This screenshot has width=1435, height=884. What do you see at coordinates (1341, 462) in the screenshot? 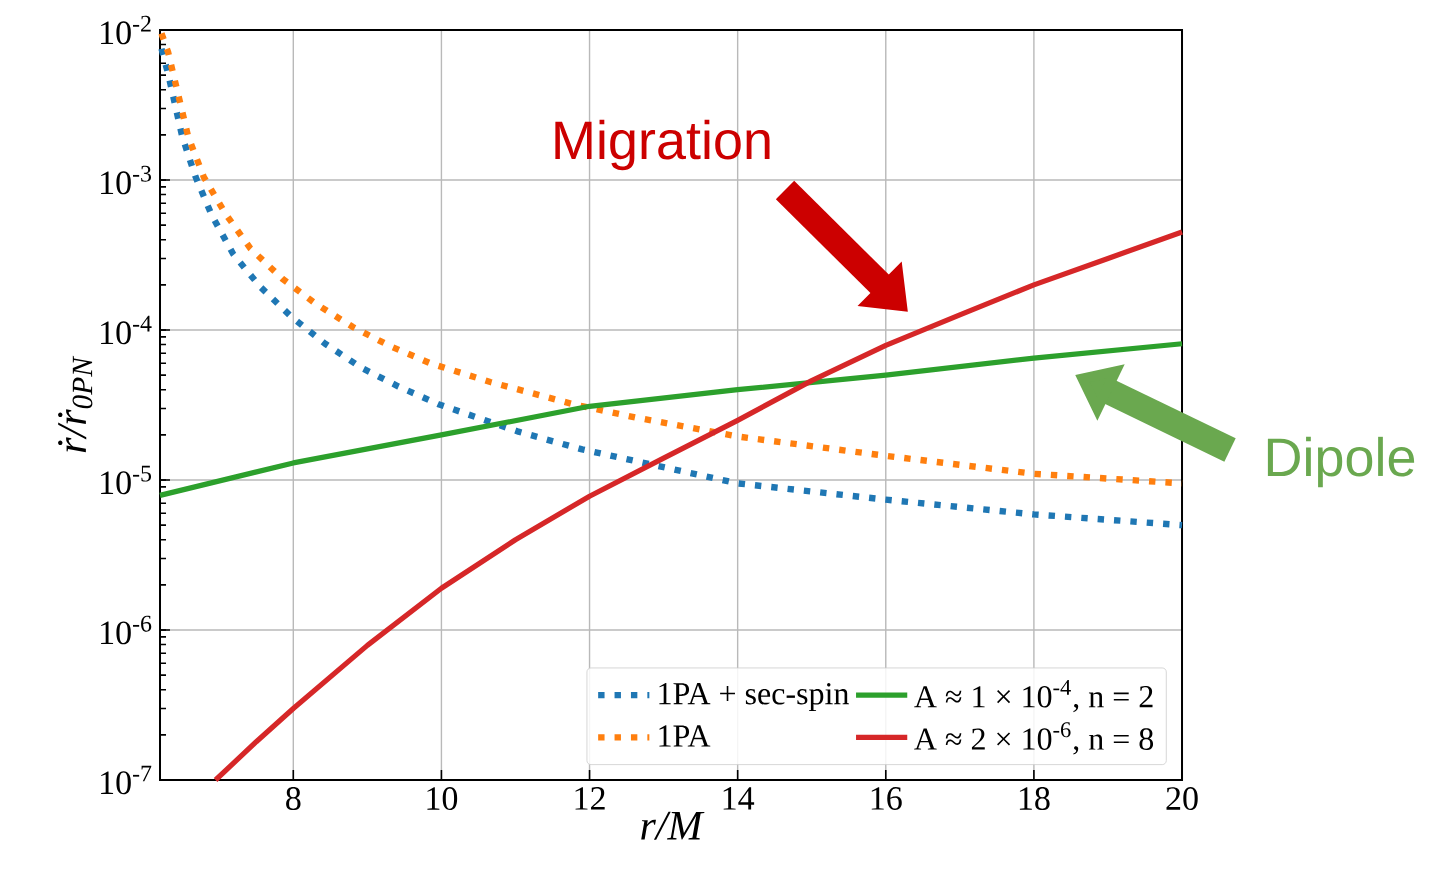
I see `text: Dipole` at bounding box center [1341, 462].